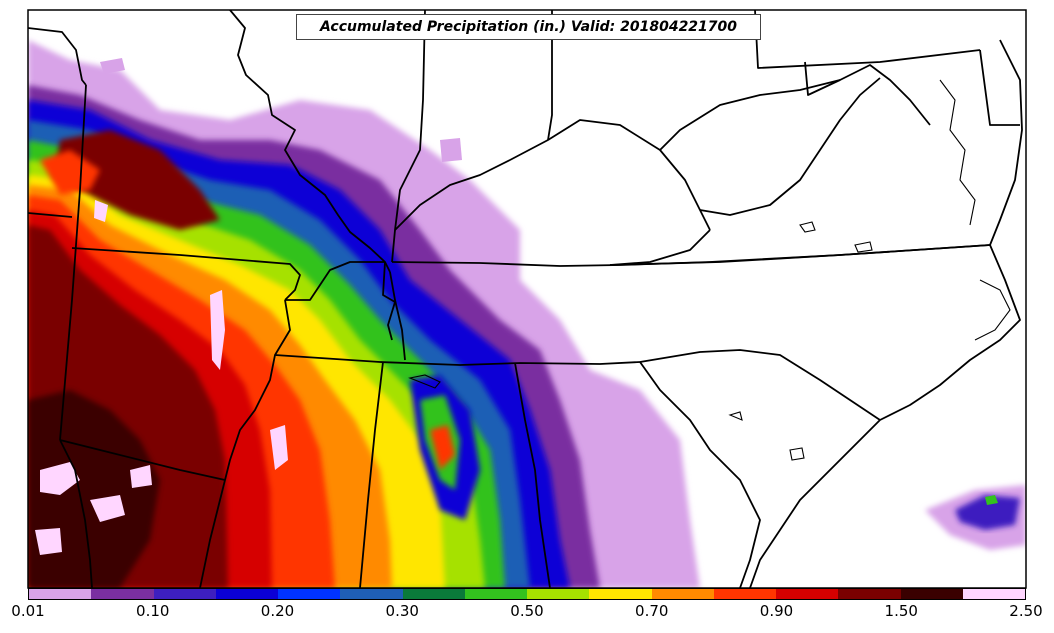  I want to click on colorbar-tick-label: 0.50, so click(527, 611).